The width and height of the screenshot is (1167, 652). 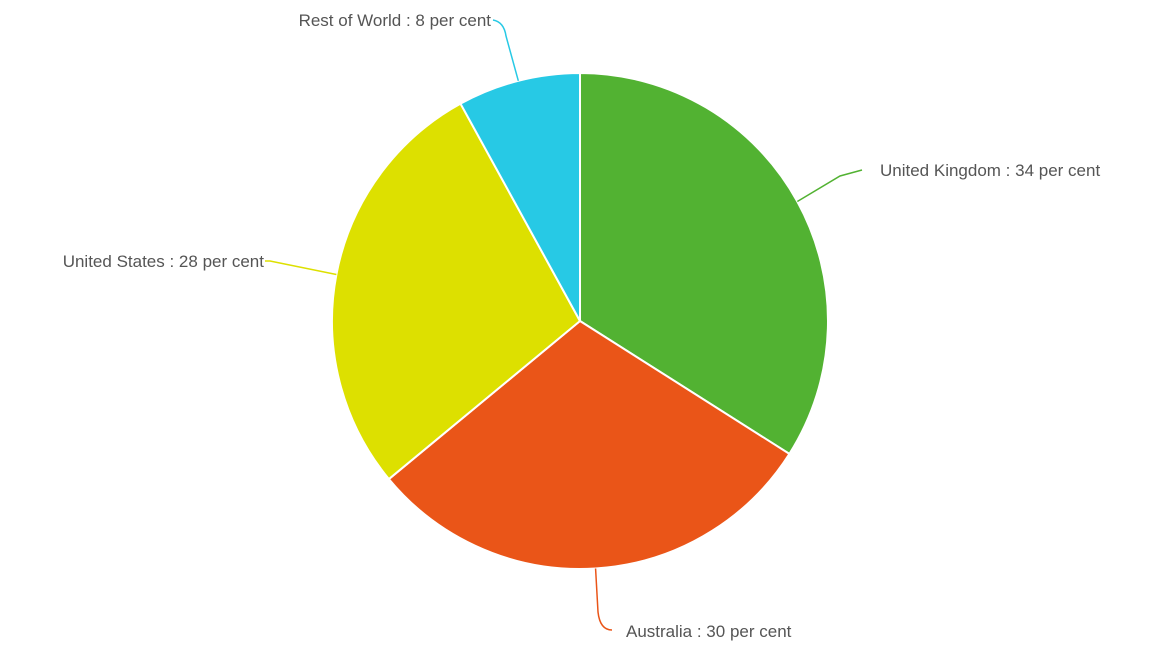 I want to click on pie-slice-united-kingdom, so click(x=704, y=263).